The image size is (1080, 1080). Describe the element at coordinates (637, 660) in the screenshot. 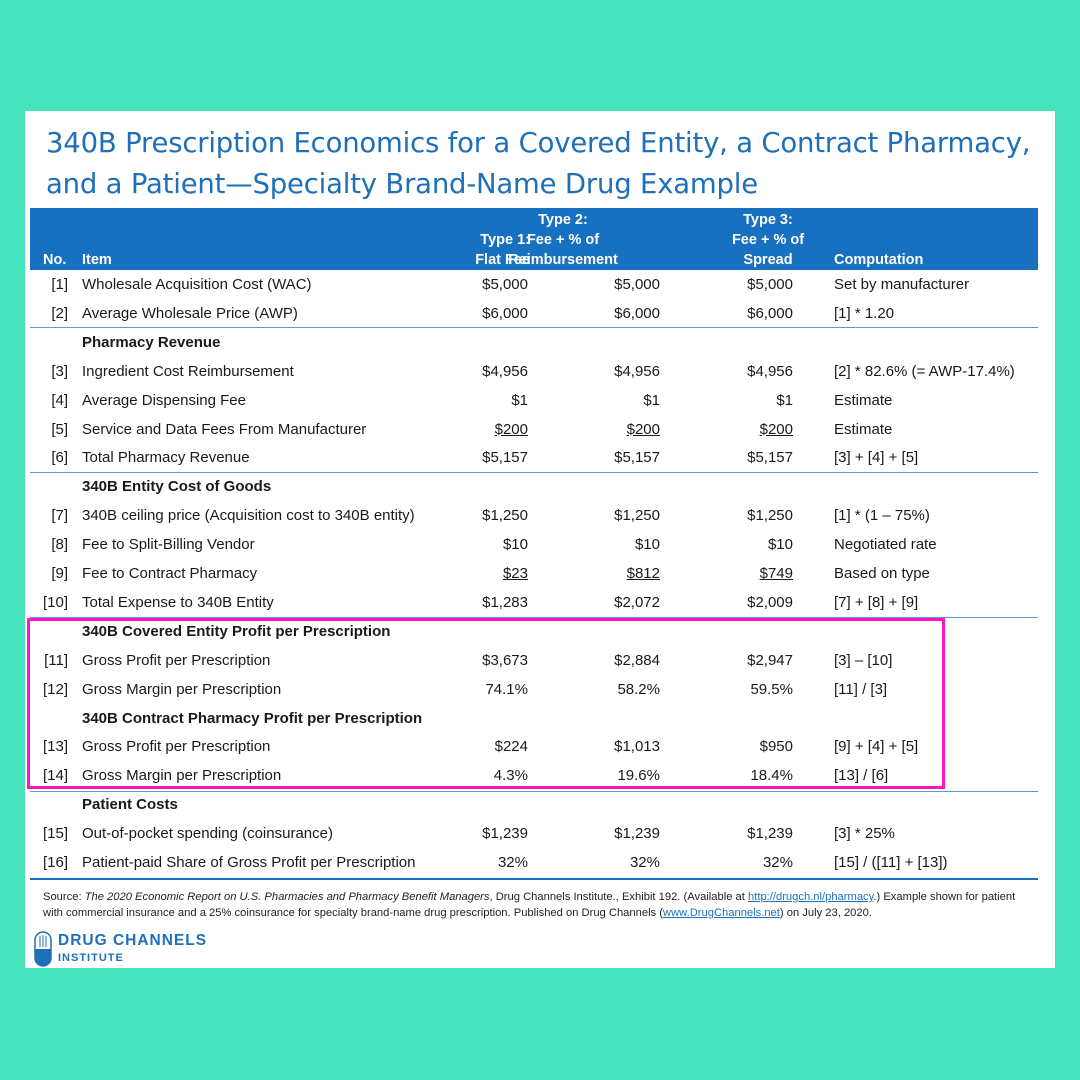

I see `cell-type2: $2,884` at that location.